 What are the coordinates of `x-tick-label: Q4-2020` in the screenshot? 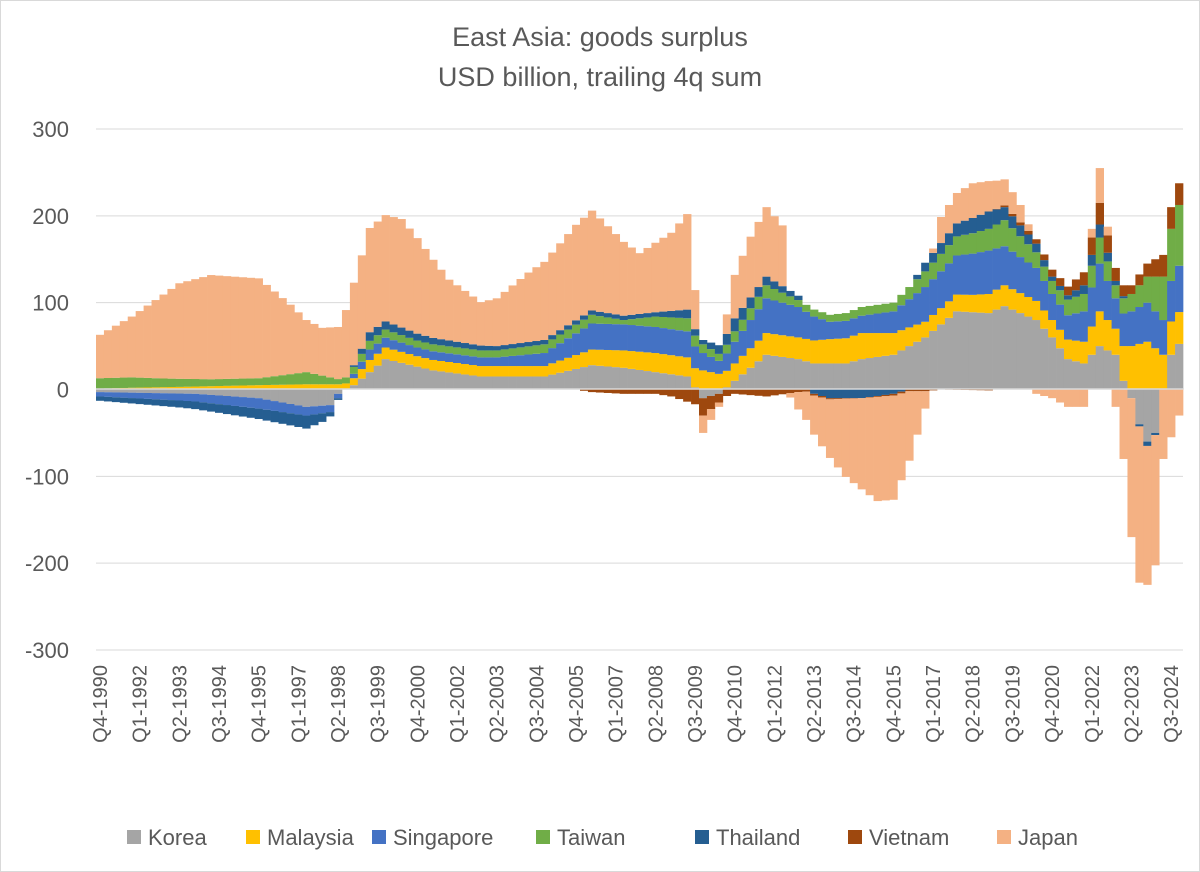 It's located at (1053, 704).